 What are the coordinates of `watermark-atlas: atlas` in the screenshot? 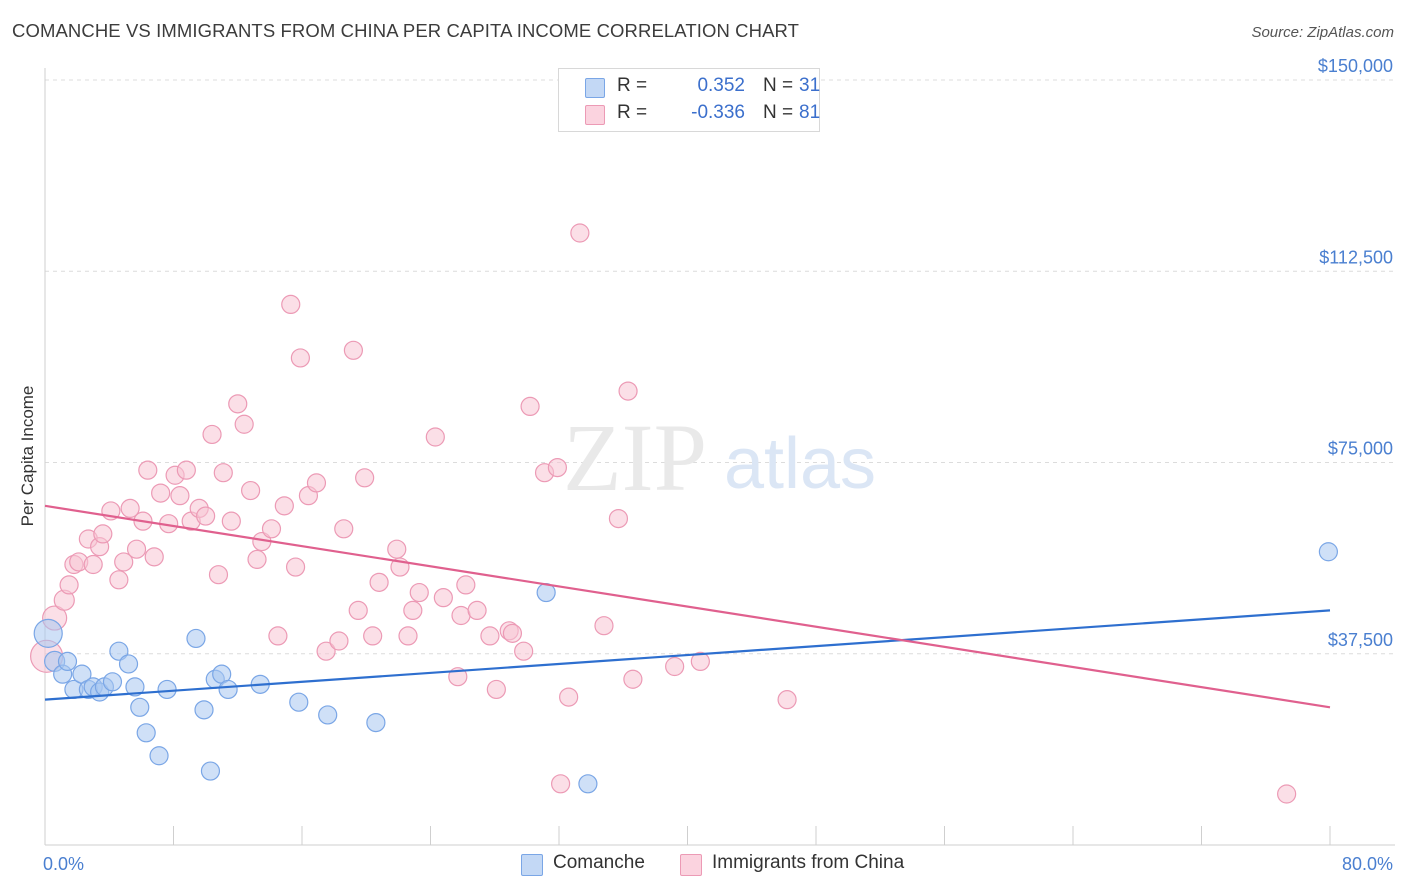 It's located at (800, 464).